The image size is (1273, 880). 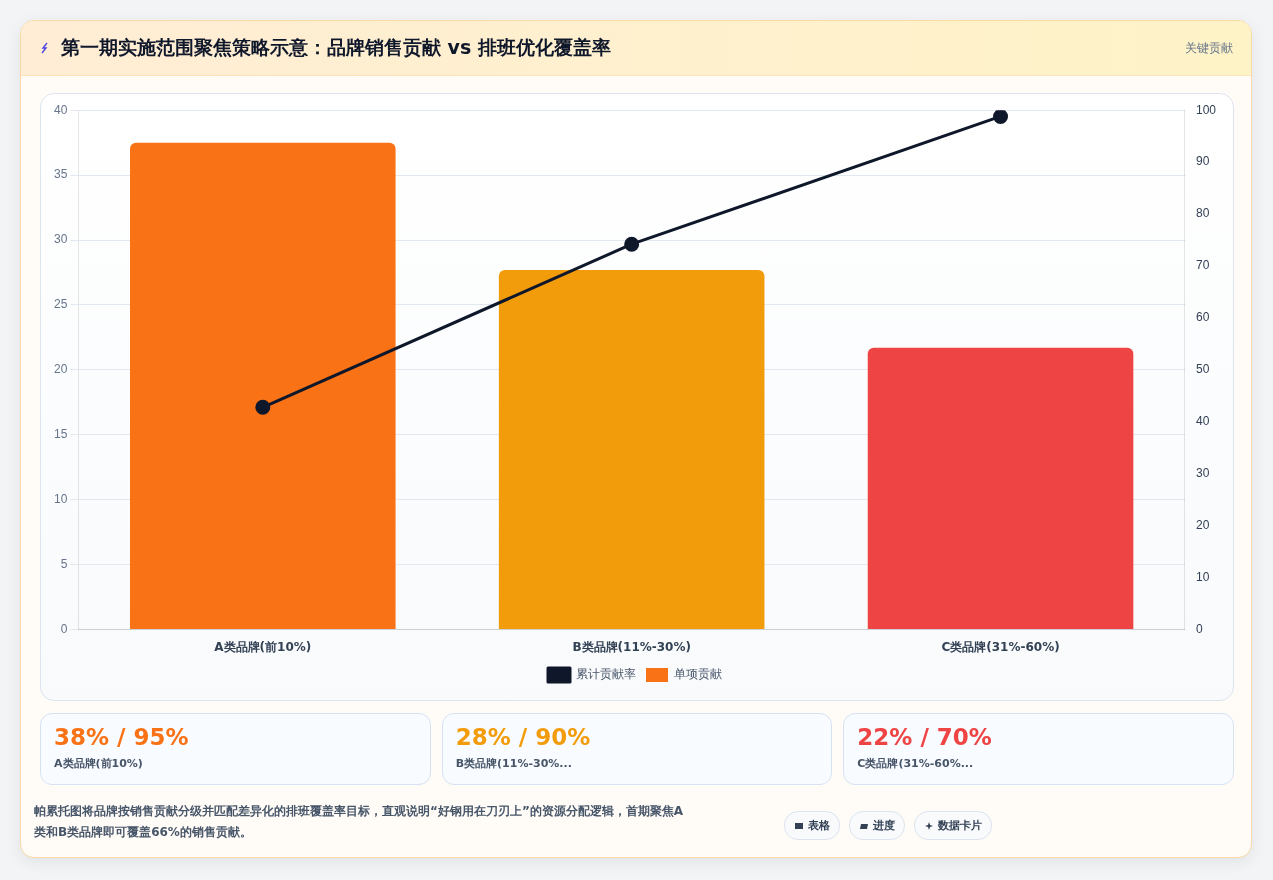 What do you see at coordinates (60, 434) in the screenshot?
I see `y-tick-label: 15` at bounding box center [60, 434].